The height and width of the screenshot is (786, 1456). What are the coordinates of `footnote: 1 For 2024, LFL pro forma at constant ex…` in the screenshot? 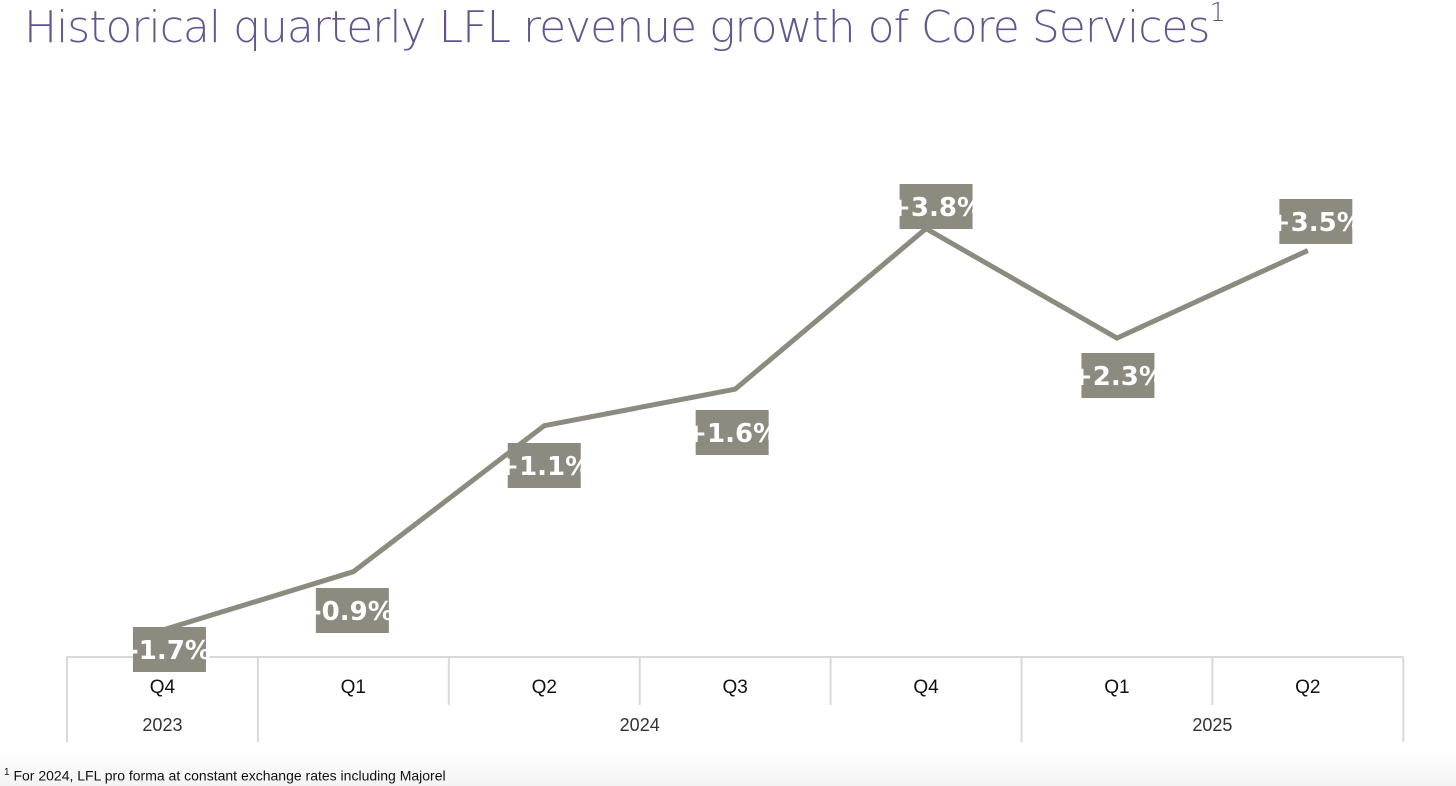 It's located at (225, 775).